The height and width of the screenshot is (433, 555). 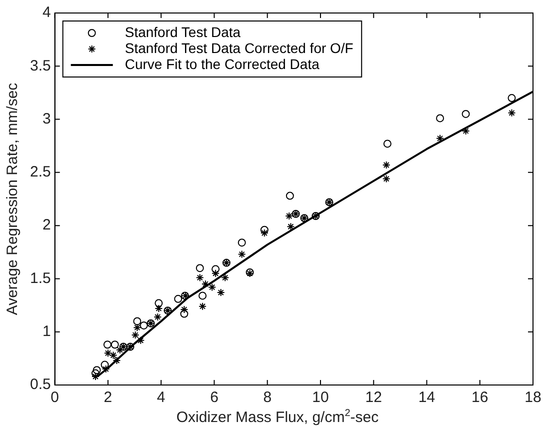 I want to click on legend-label: Curve Fit to the Corrected Data, so click(x=222, y=64).